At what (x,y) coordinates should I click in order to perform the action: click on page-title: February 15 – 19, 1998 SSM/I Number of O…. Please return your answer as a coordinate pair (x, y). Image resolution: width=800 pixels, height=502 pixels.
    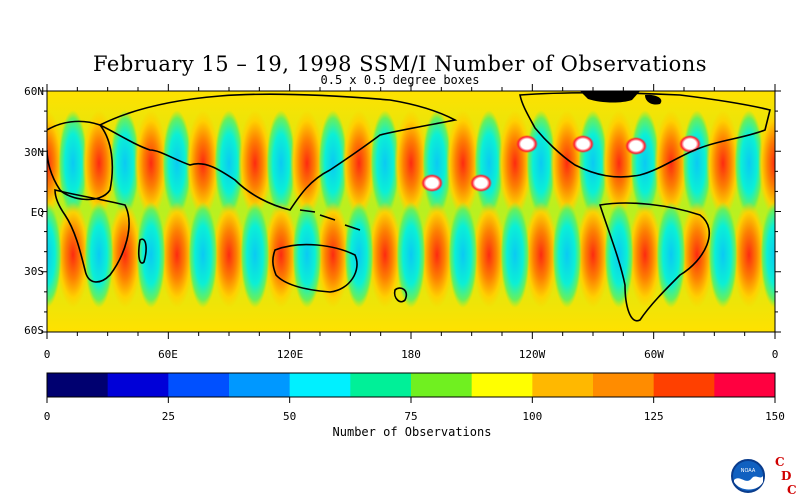
    Looking at the image, I should click on (400, 64).